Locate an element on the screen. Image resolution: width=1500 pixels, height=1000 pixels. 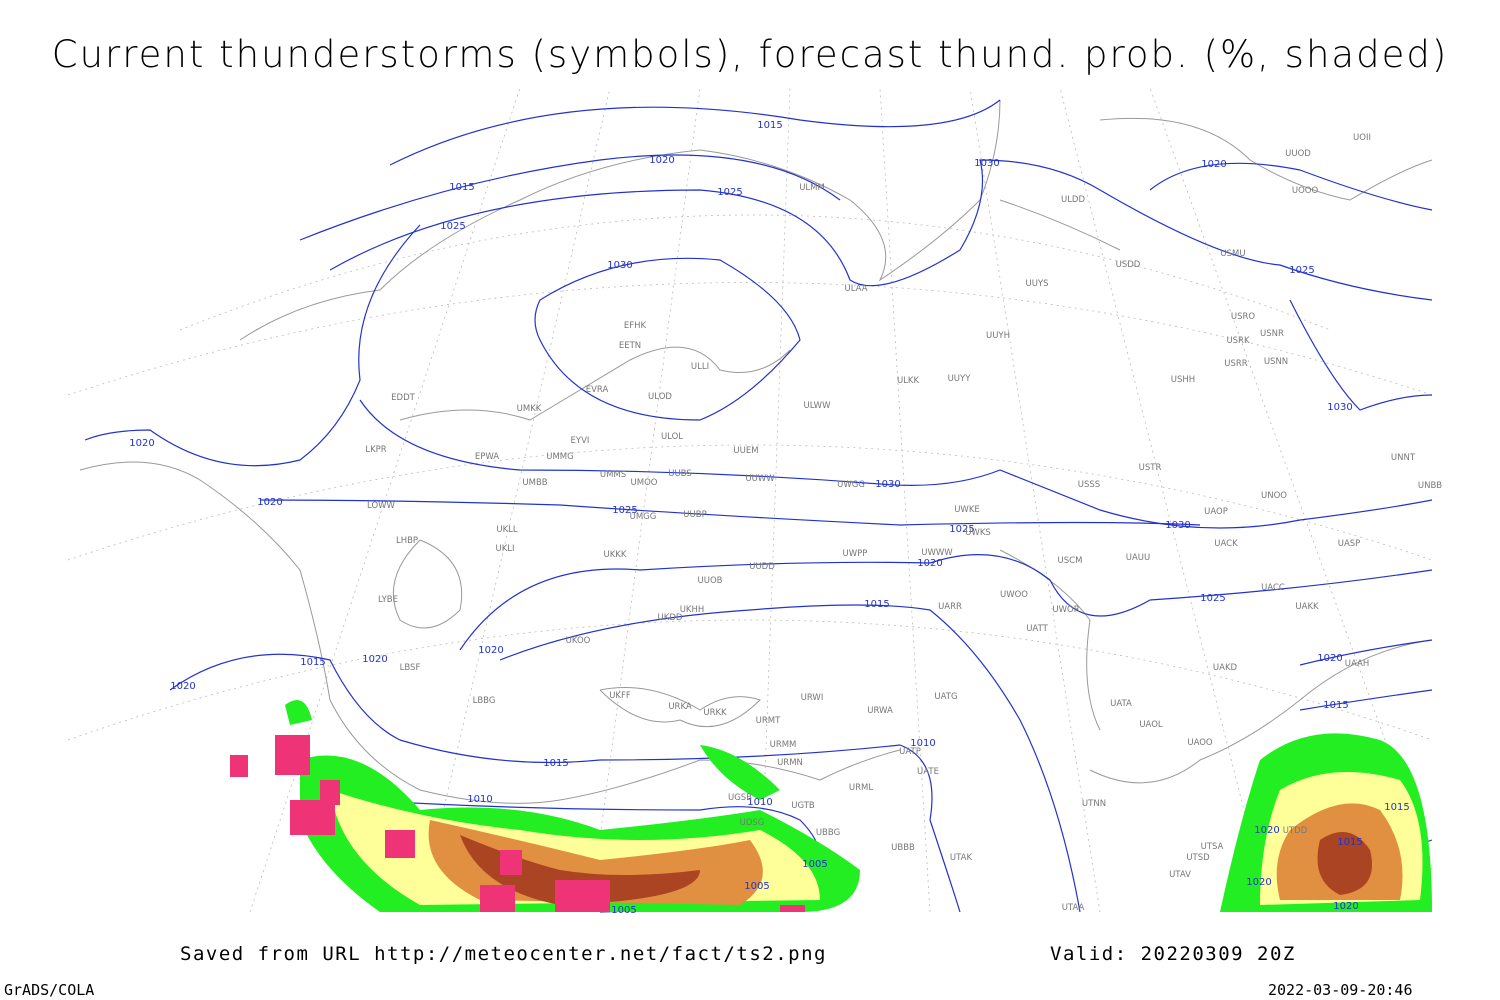
station-code: UACK is located at coordinates (1226, 544).